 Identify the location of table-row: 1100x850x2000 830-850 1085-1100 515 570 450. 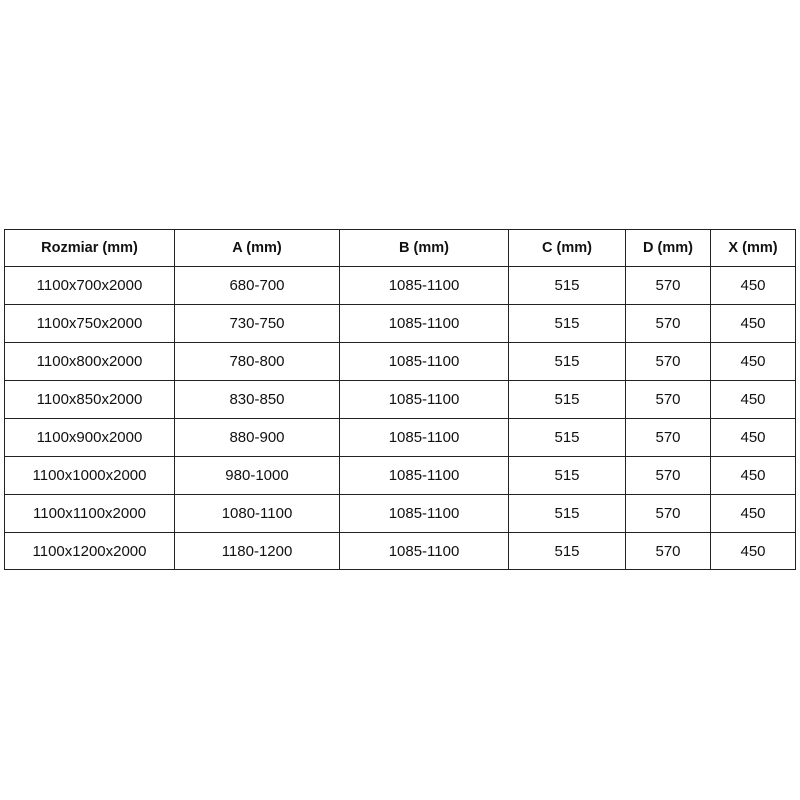
(400, 399).